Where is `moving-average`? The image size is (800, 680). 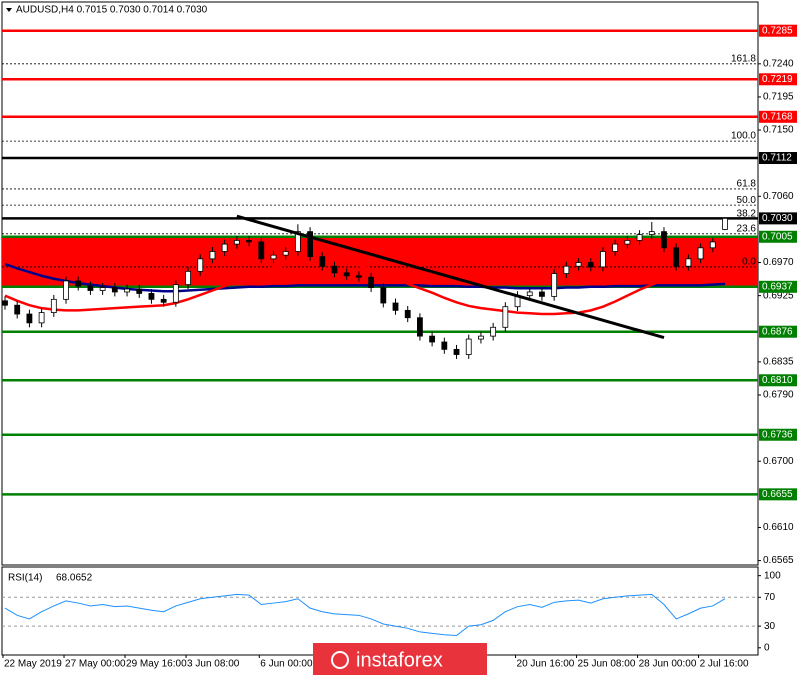 moving-average is located at coordinates (365, 287).